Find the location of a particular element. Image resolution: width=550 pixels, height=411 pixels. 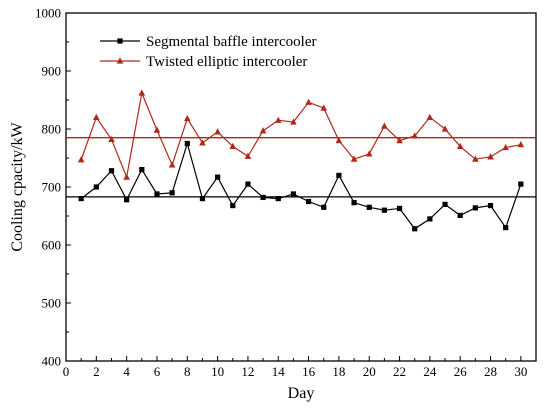

x-tick-label: 8 is located at coordinates (187, 371).